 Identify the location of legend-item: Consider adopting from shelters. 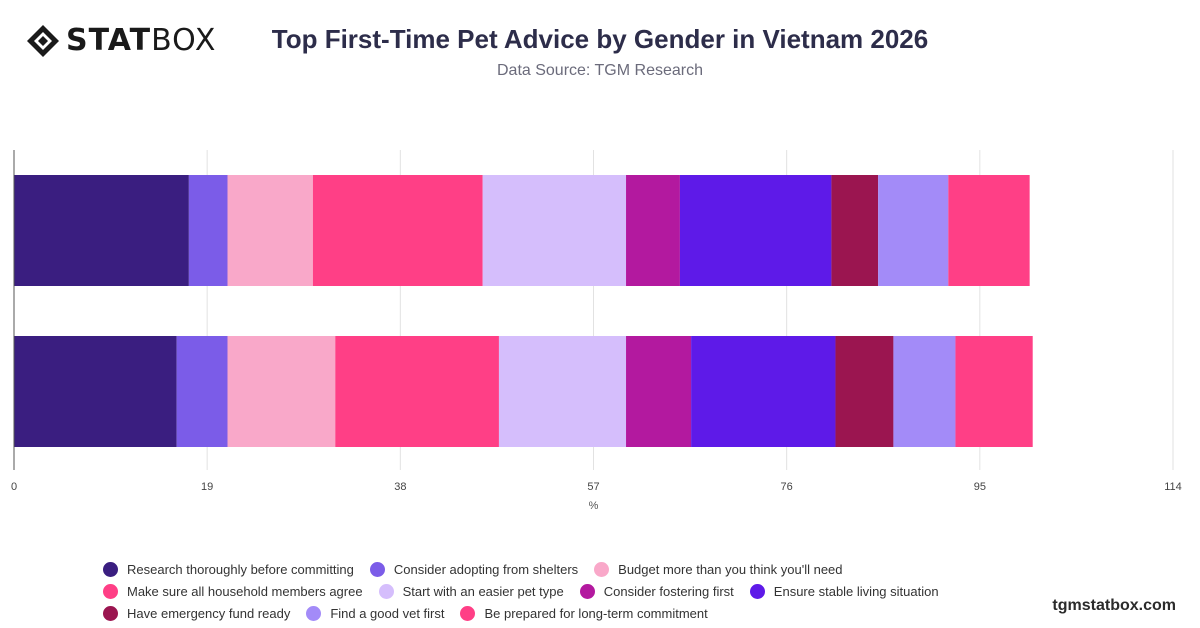
(474, 569).